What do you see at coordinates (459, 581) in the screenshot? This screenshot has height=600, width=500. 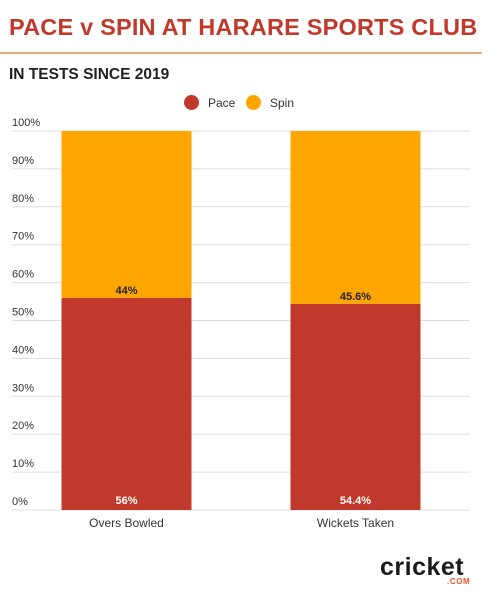 I see `logo-subtext: .COM` at bounding box center [459, 581].